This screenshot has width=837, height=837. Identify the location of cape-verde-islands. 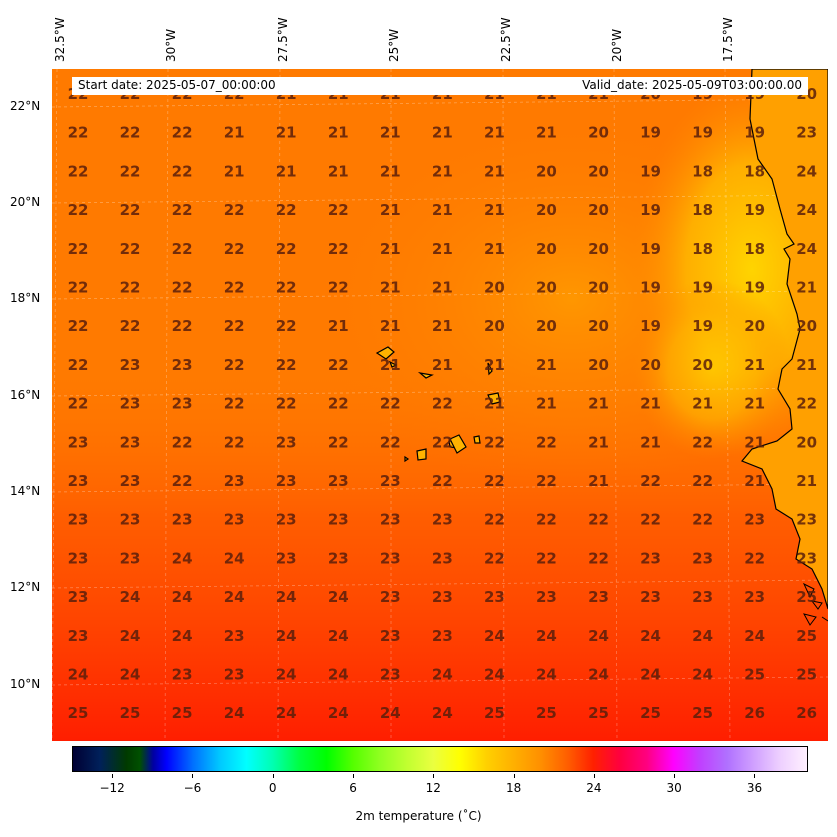
(438, 404).